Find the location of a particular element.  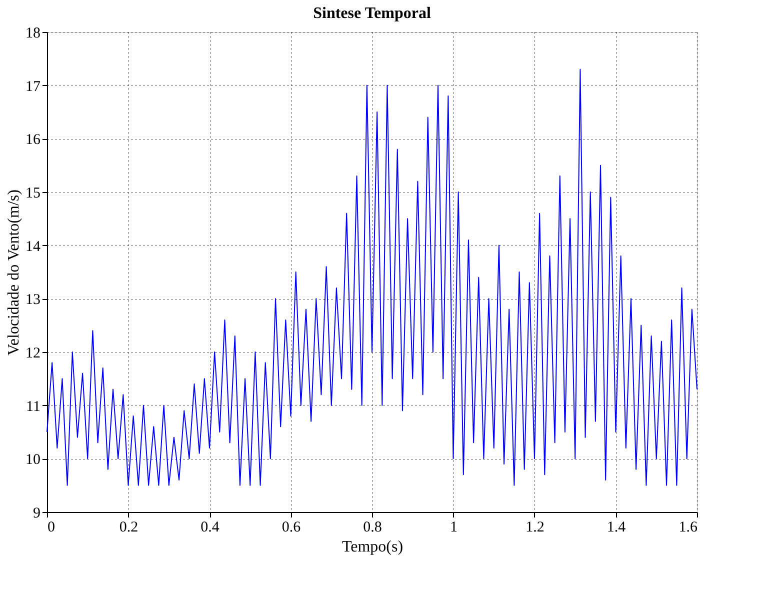

x-tick-label: 0.8 is located at coordinates (372, 528).